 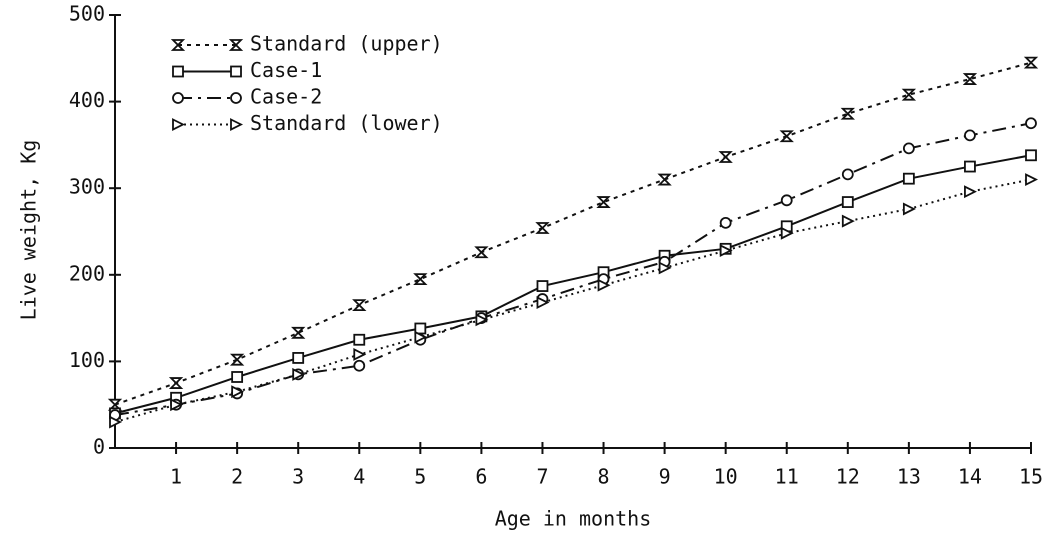 I want to click on y-tick-label: 100, so click(x=87, y=360).